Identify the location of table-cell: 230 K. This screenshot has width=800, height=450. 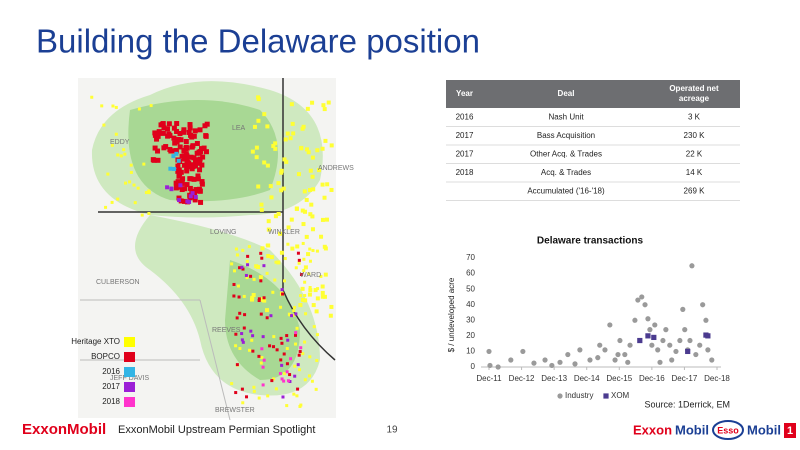
(695, 135).